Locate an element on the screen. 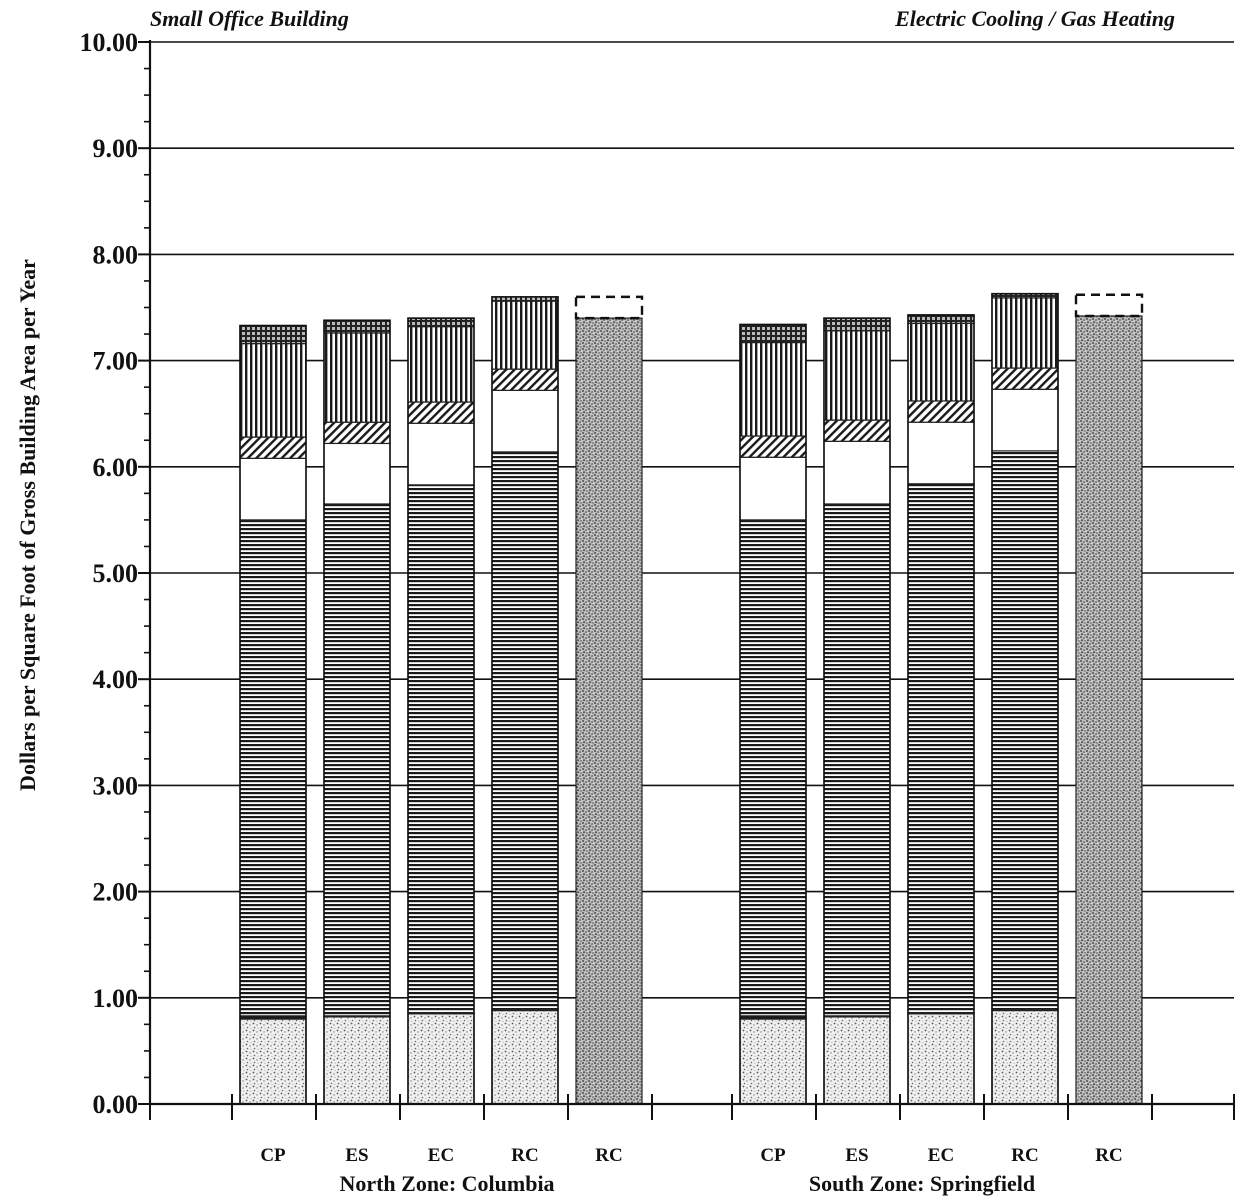  y-tick-label: 1.00 is located at coordinates (116, 998).